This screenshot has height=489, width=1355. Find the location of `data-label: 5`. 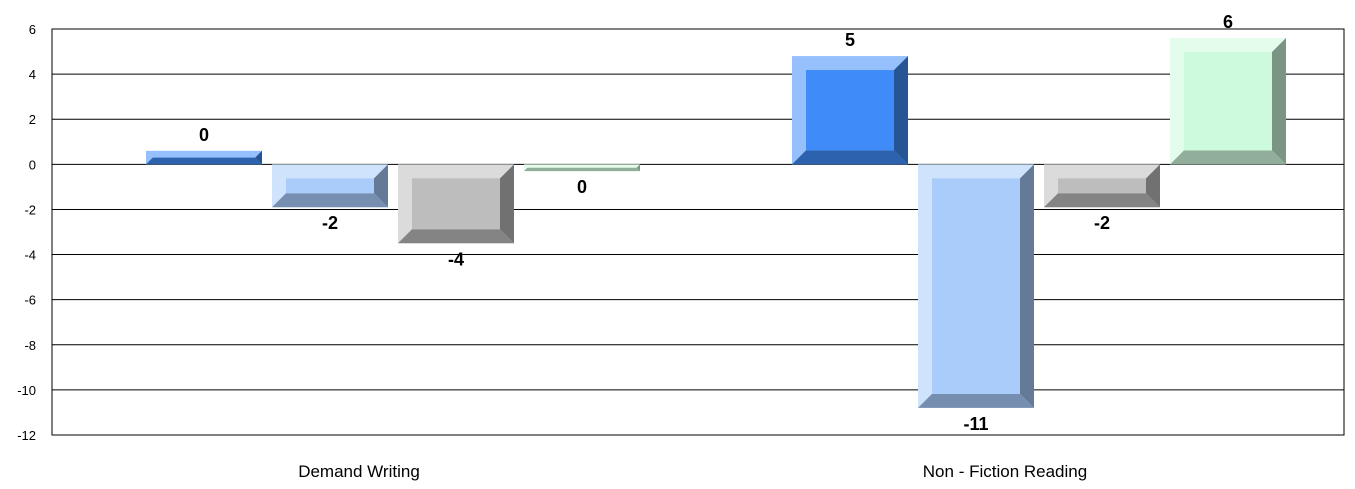

data-label: 5 is located at coordinates (850, 40).